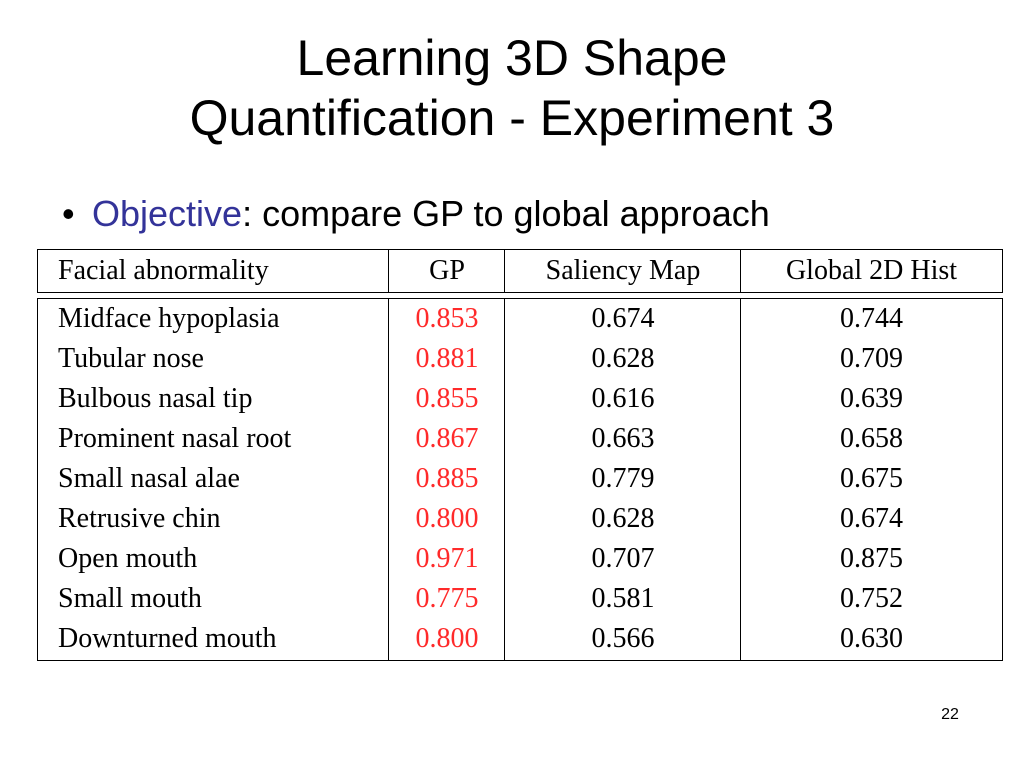 The height and width of the screenshot is (768, 1024). I want to click on objective-keyword: Objective, so click(167, 213).